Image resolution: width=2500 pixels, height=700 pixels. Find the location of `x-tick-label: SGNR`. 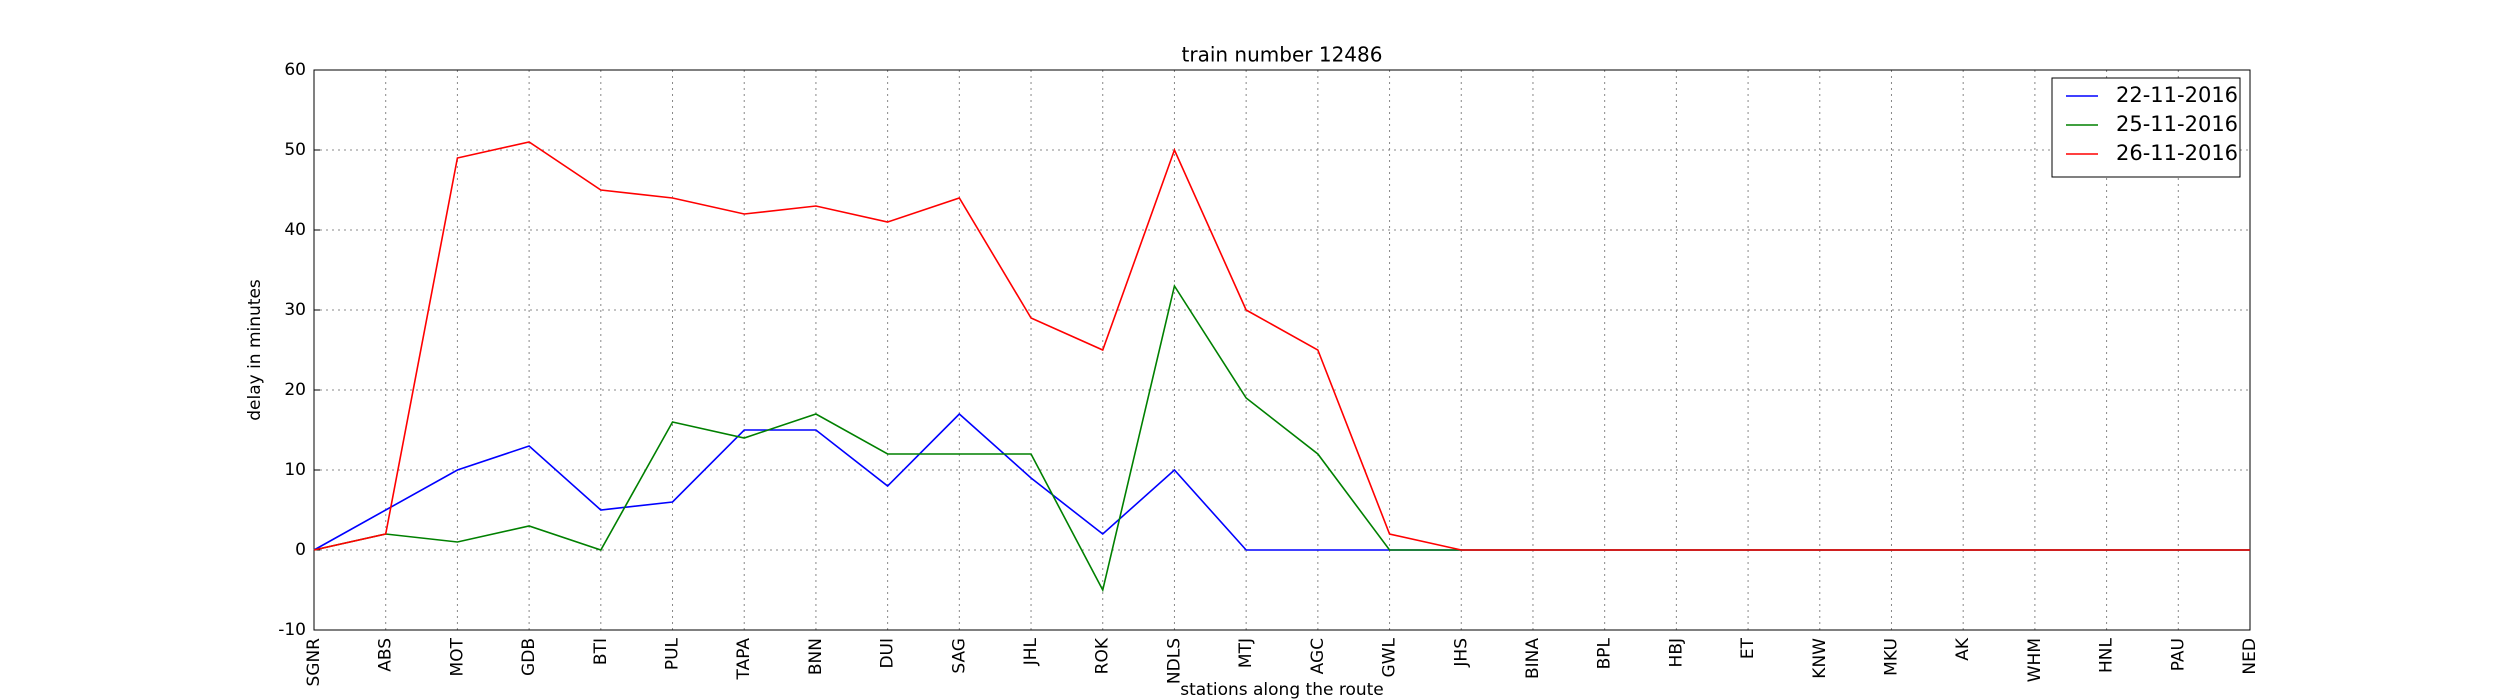

x-tick-label: SGNR is located at coordinates (314, 662).